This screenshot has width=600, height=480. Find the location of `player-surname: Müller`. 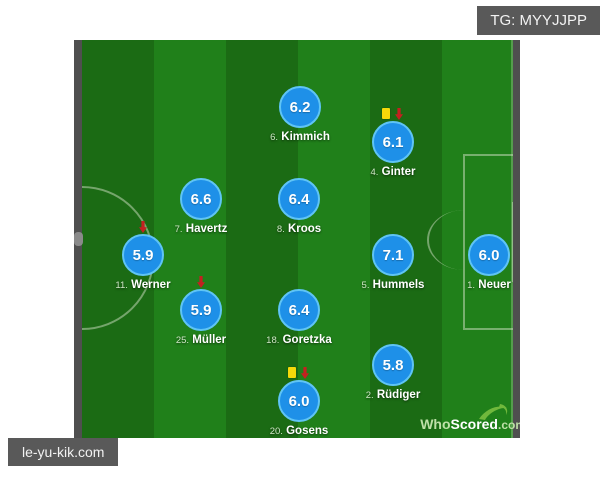

player-surname: Müller is located at coordinates (209, 340).